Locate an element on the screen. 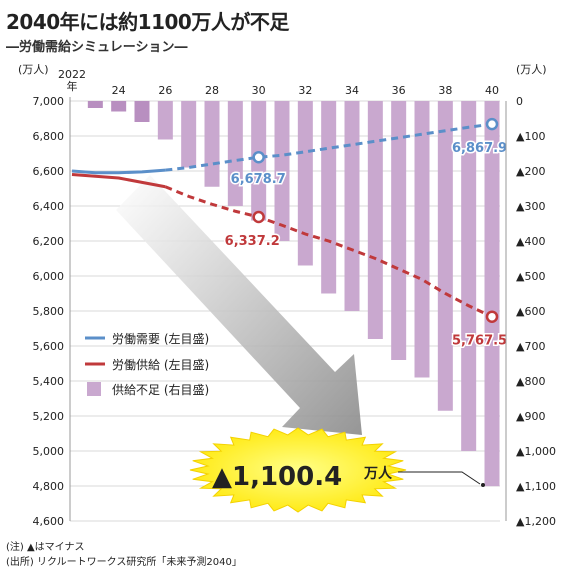 The width and height of the screenshot is (570, 571). label-demand-2040: 6,867.9 is located at coordinates (479, 148).